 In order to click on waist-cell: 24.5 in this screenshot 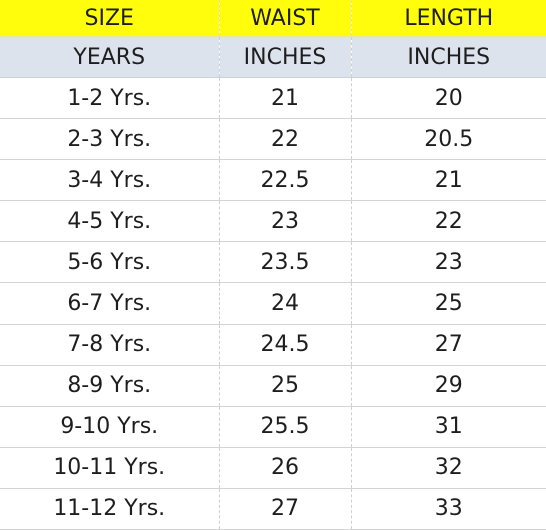, I will do `click(284, 345)`.